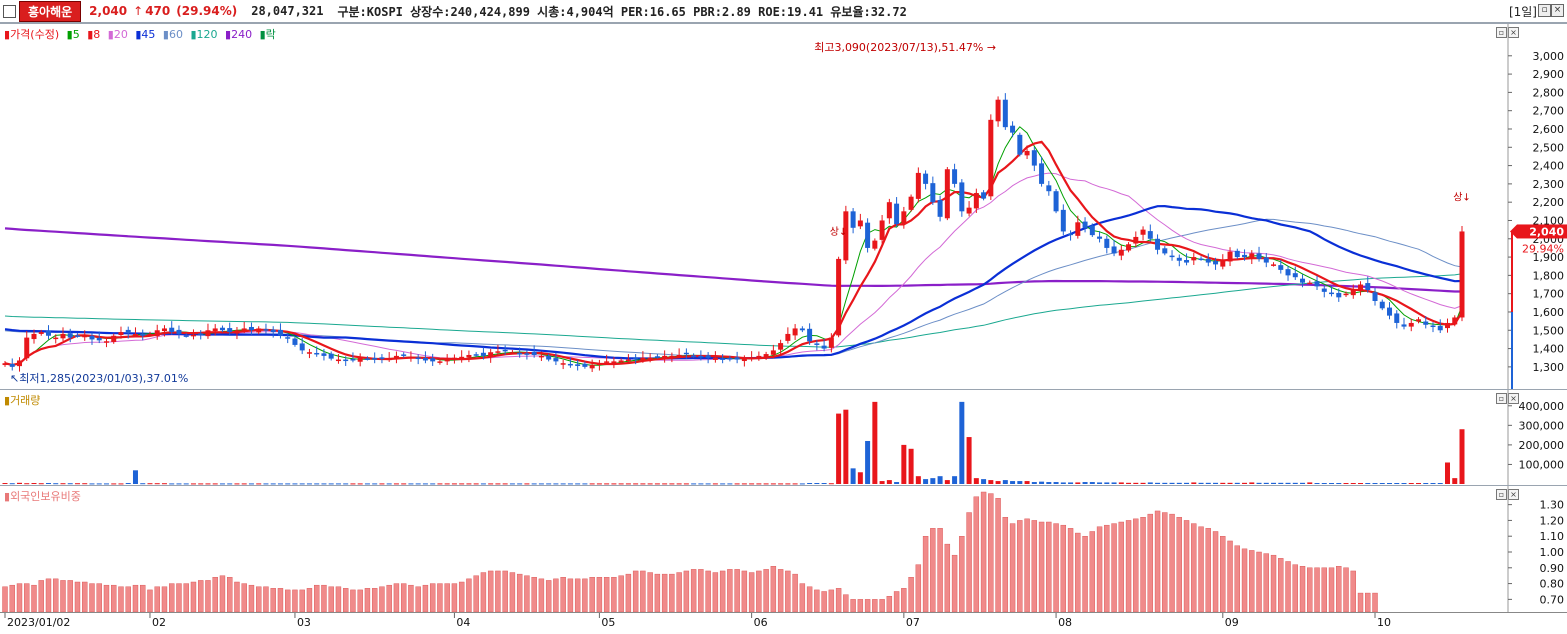 This screenshot has height=634, width=1567. Describe the element at coordinates (1501, 398) in the screenshot. I see `volume-panel-restore-icon: ▫` at that location.